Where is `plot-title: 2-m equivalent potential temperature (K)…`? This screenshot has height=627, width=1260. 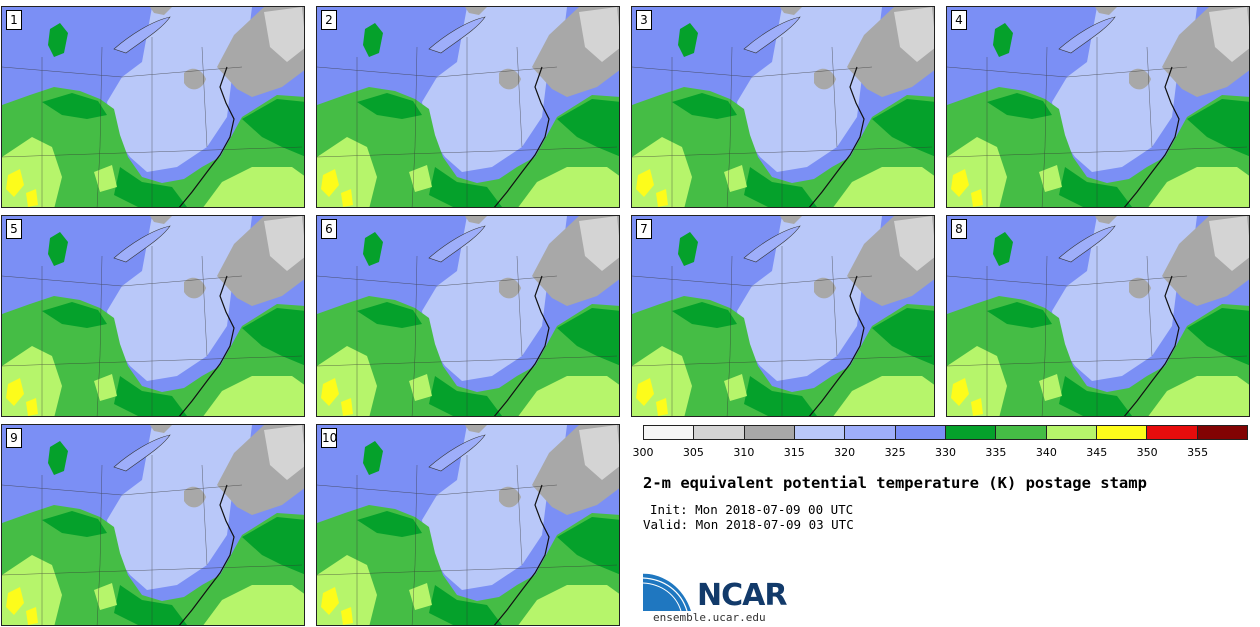 plot-title: 2-m equivalent potential temperature (K)… is located at coordinates (895, 483).